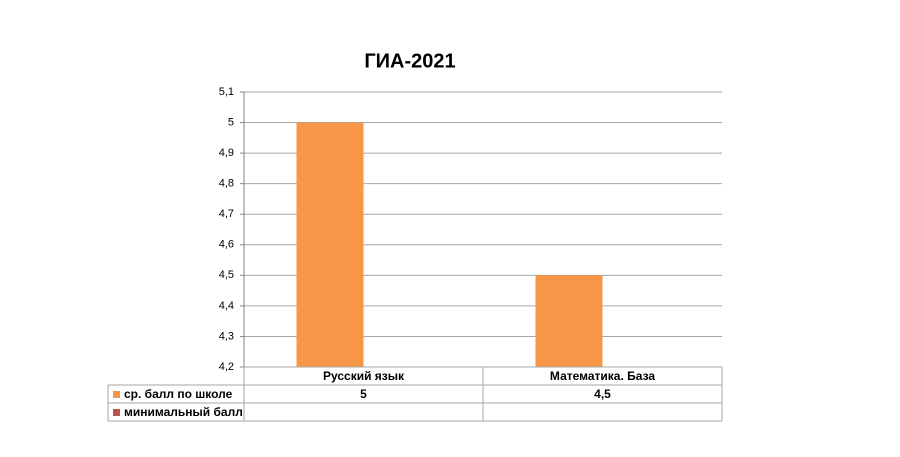 The image size is (900, 457). Describe the element at coordinates (226, 245) in the screenshot. I see `y-tick-label: 4,6` at that location.